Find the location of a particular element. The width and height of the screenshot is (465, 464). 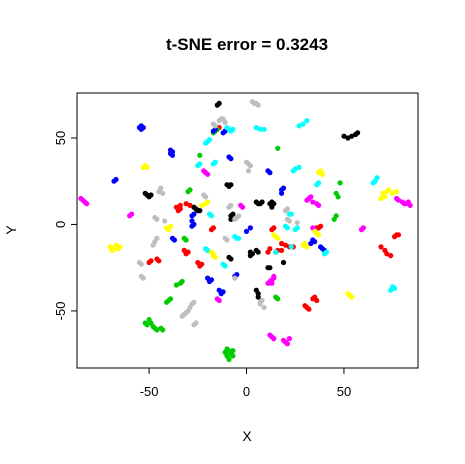

chart-title: t-SNE error = 0.3243 is located at coordinates (247, 44).